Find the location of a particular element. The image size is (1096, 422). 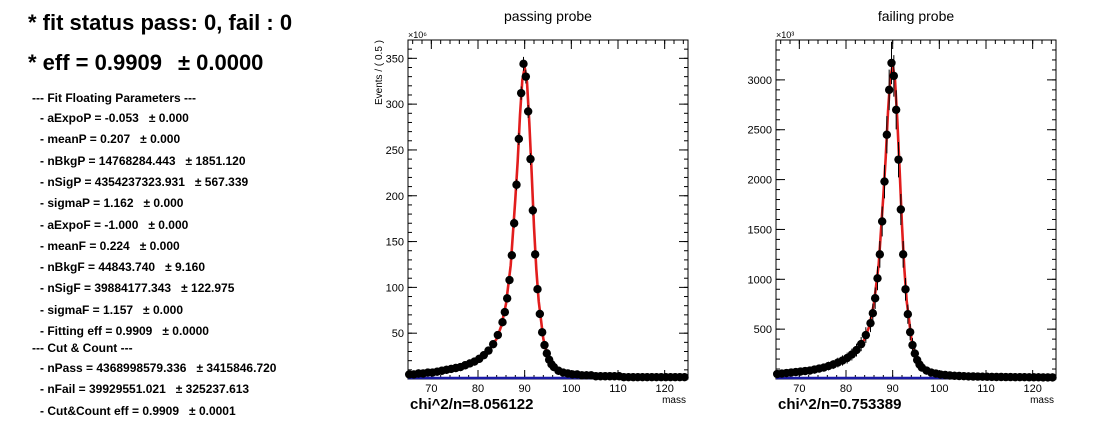

fit-param-error: ± 0.0000 is located at coordinates (185, 331).